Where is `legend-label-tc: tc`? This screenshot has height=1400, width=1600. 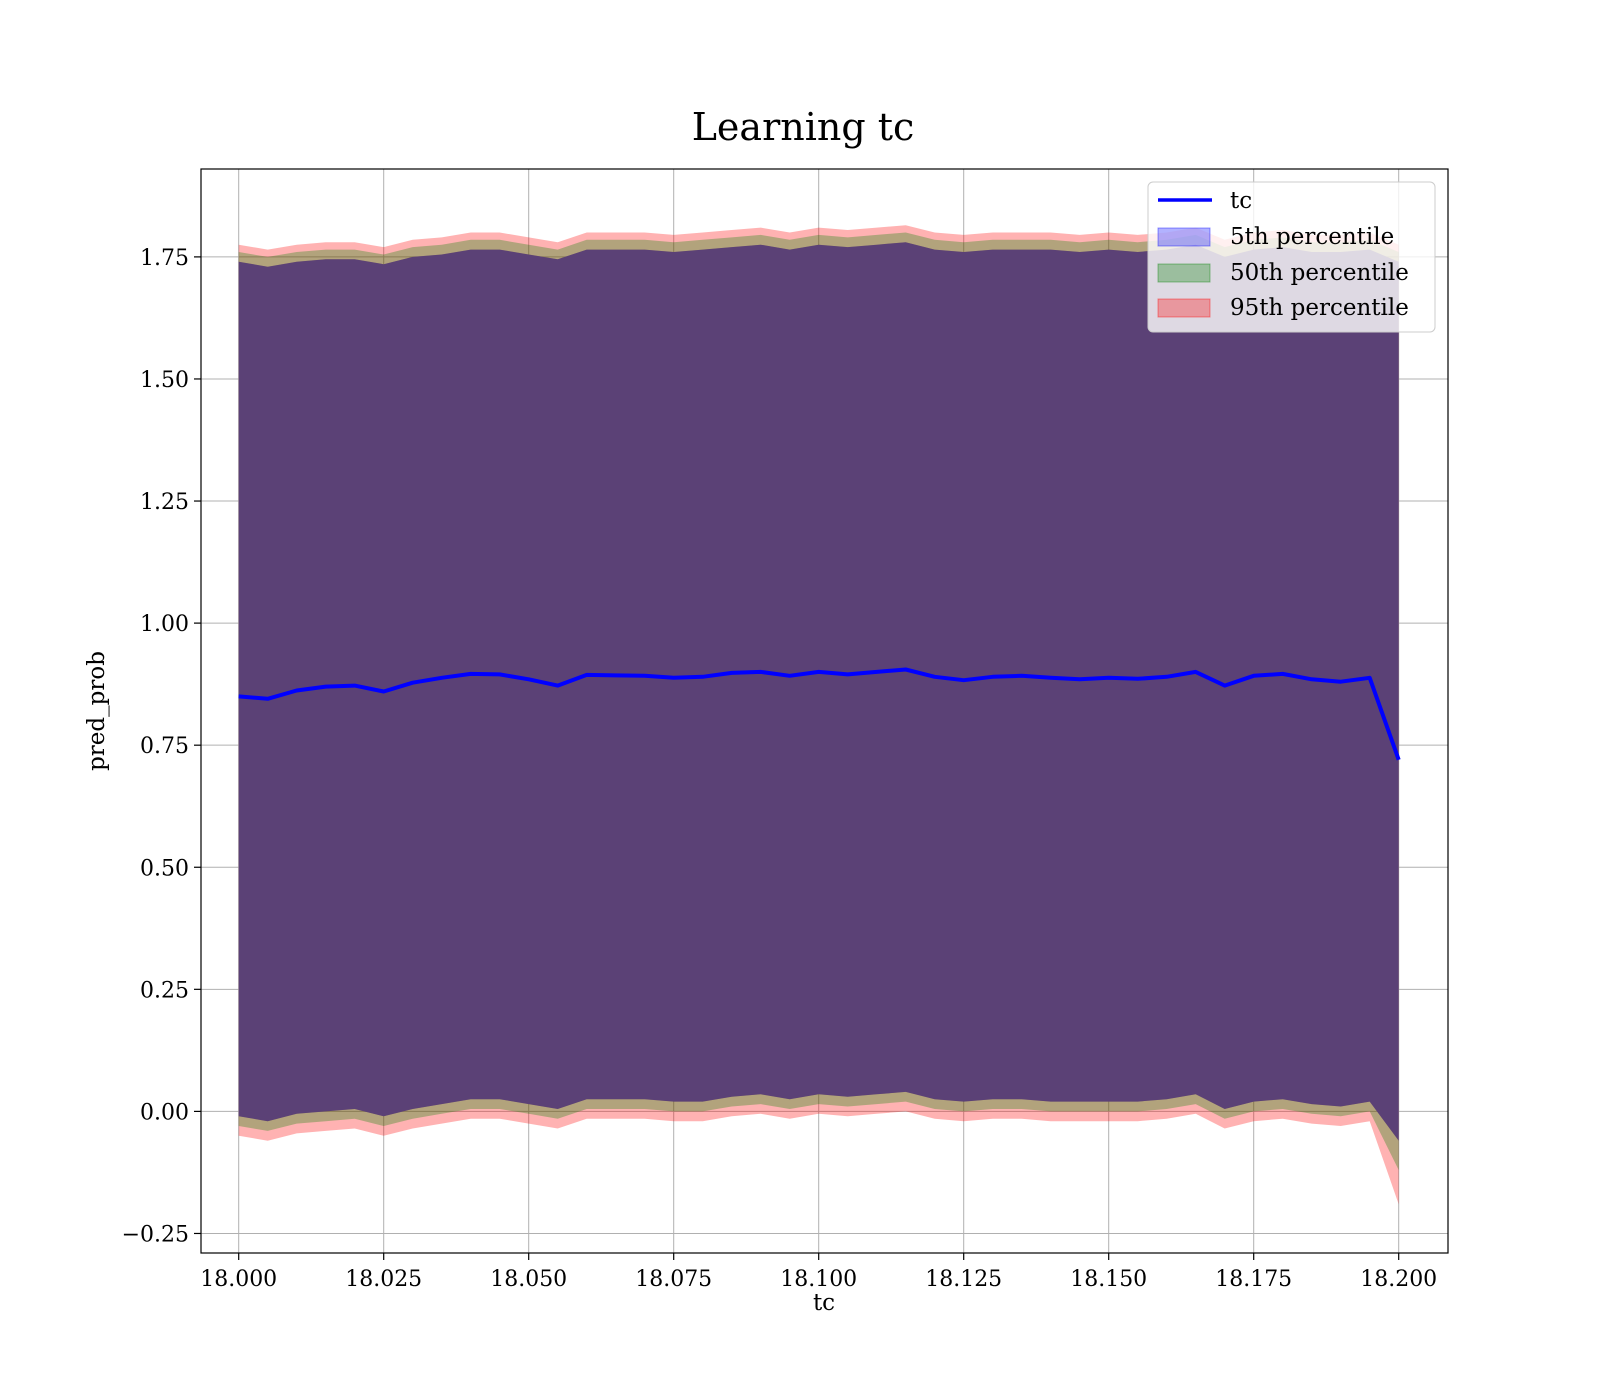 legend-label-tc: tc is located at coordinates (1241, 201).